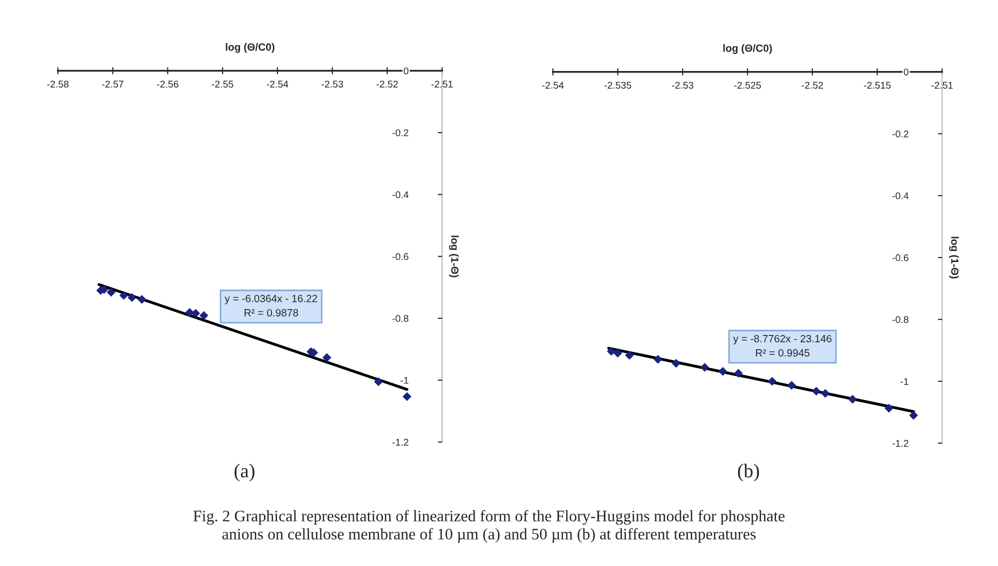 The height and width of the screenshot is (566, 998). Describe the element at coordinates (747, 85) in the screenshot. I see `x-tick-label: -2.525` at that location.